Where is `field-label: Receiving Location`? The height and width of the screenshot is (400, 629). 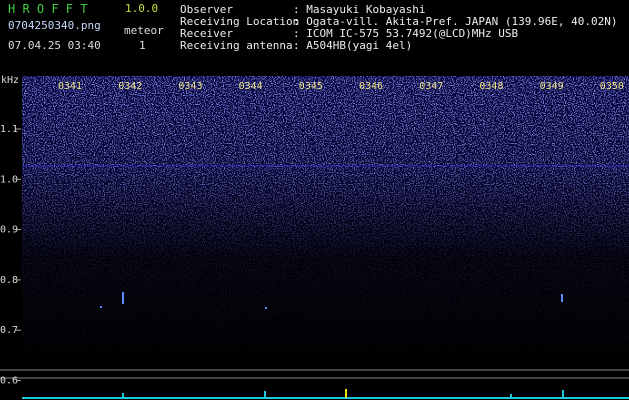
field-label: Receiving Location is located at coordinates (240, 21).